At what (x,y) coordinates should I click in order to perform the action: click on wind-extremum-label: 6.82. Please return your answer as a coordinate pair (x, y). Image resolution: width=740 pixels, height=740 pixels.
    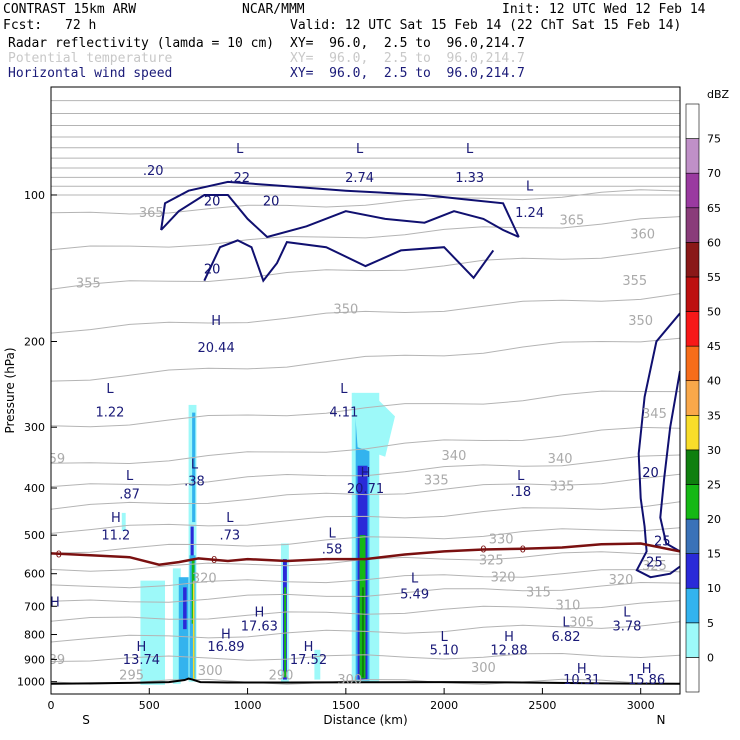
    Looking at the image, I should click on (566, 637).